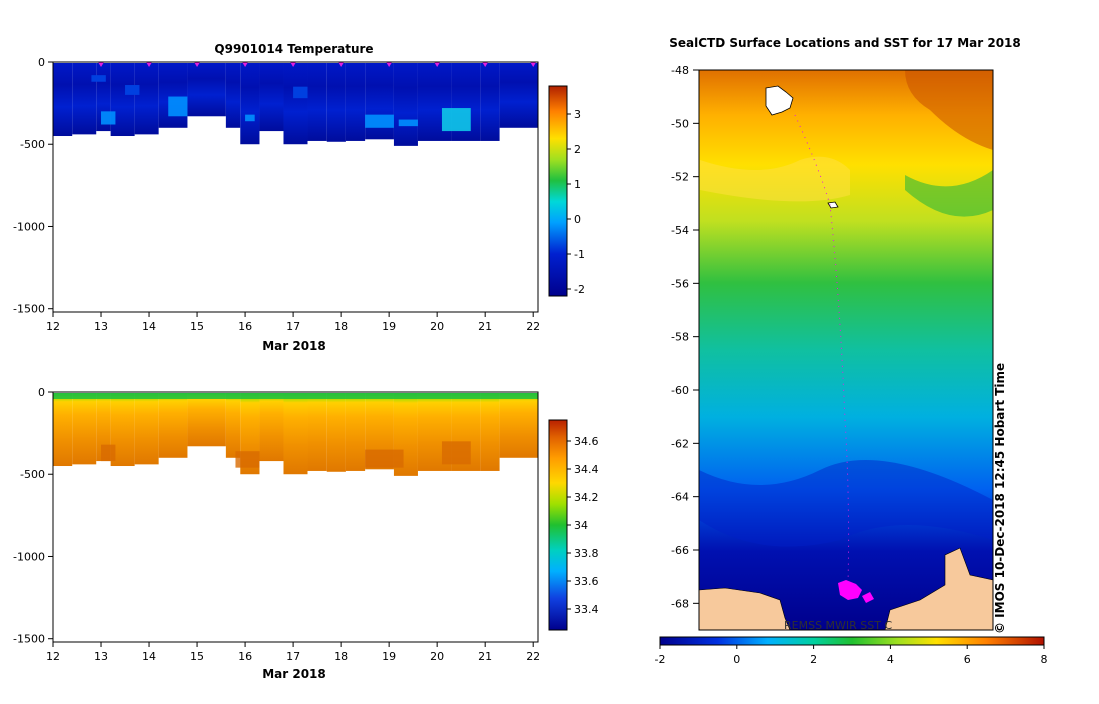 This screenshot has height=704, width=1099. What do you see at coordinates (586, 497) in the screenshot?
I see `colorbar-tick-label: 34.2` at bounding box center [586, 497].